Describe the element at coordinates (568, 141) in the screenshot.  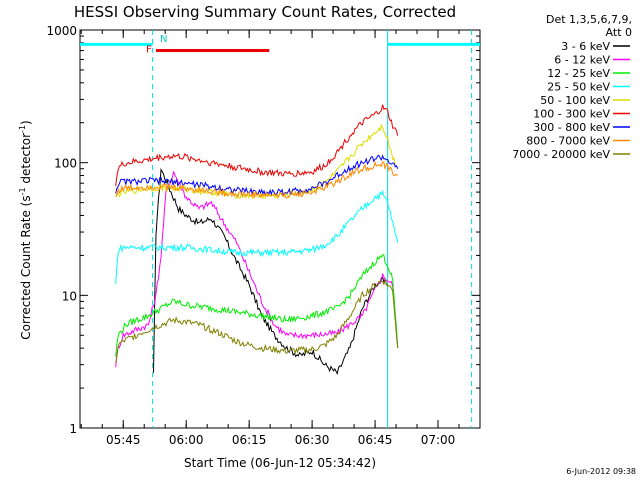
I see `legend-entry-label: 800 - 7000 keV` at that location.